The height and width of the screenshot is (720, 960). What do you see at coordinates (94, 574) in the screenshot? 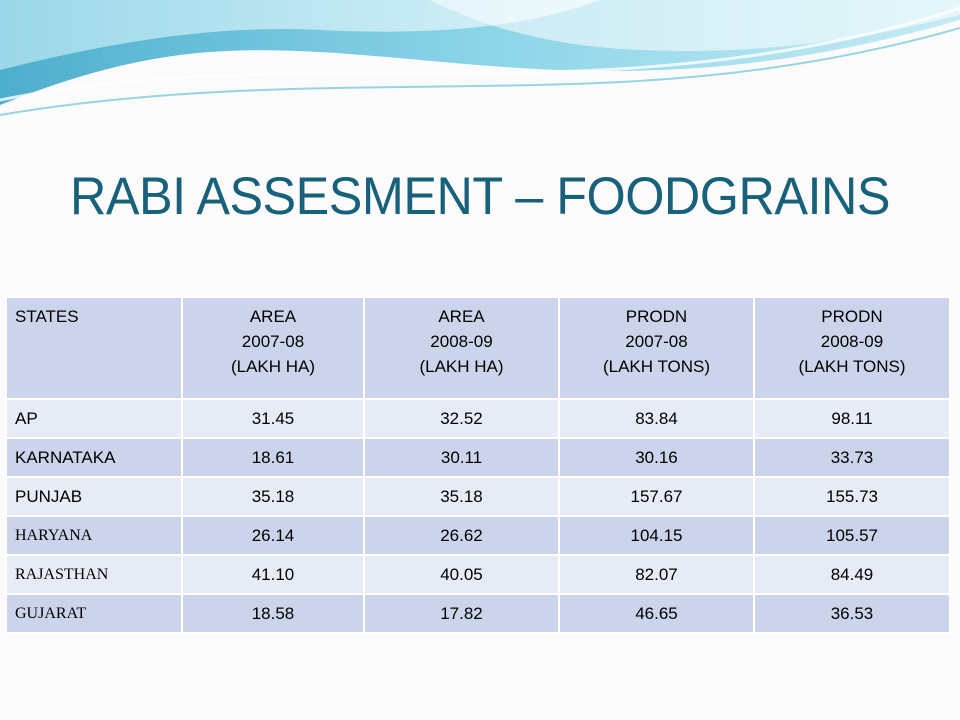
I see `state-cell: RAJASTHAN` at bounding box center [94, 574].